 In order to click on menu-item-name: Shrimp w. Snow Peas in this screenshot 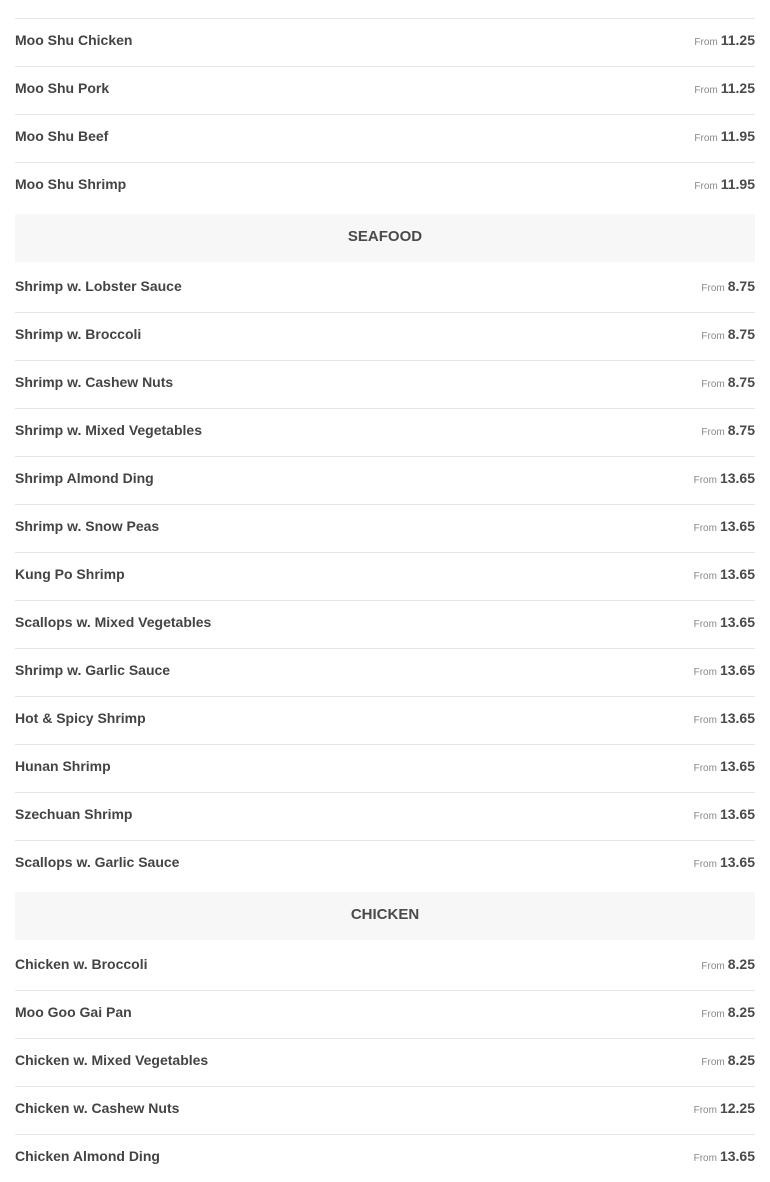, I will do `click(87, 526)`.